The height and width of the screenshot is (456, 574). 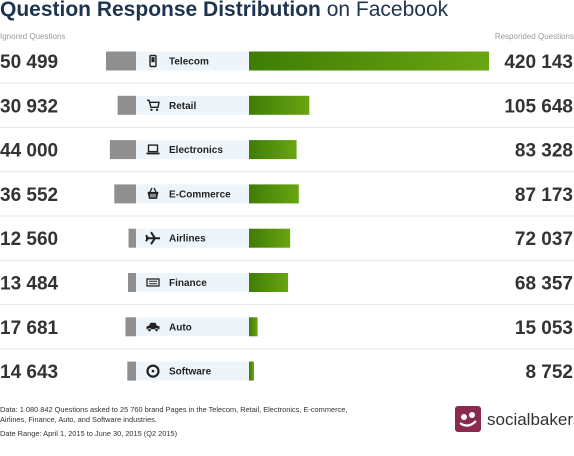 I want to click on responded-value-label: 72 037, so click(x=544, y=239).